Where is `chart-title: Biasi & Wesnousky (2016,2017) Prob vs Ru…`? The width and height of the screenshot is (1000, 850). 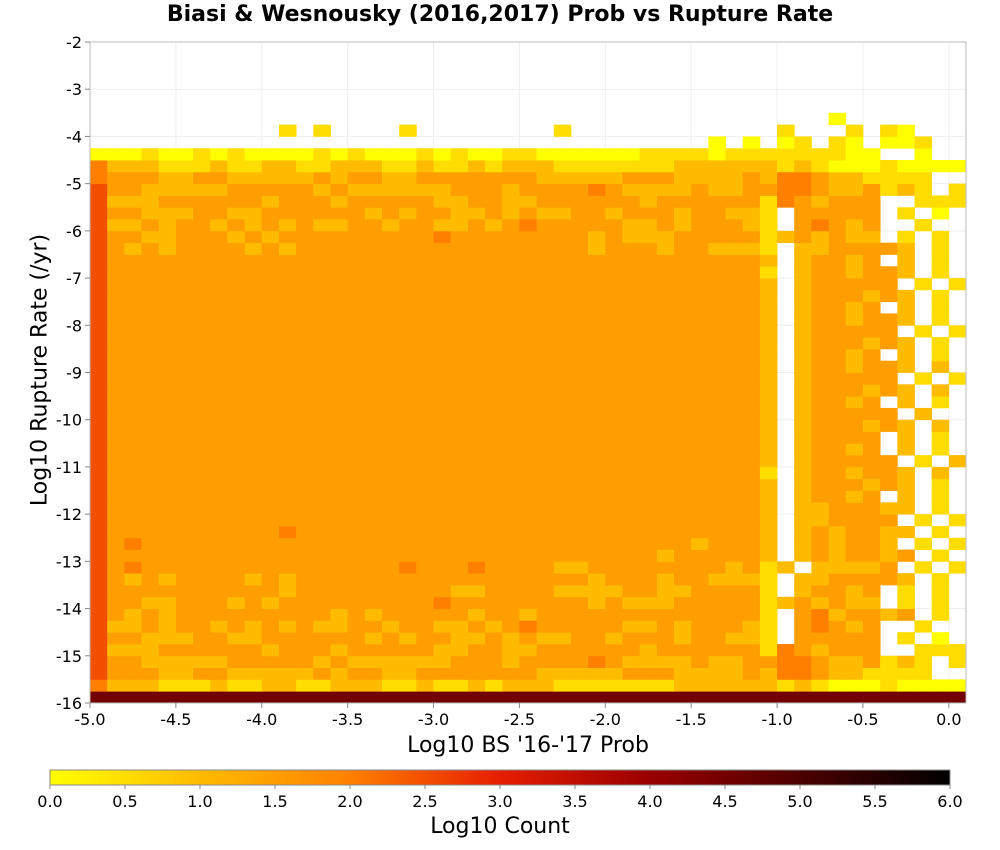
chart-title: Biasi & Wesnousky (2016,2017) Prob vs Ru… is located at coordinates (500, 14).